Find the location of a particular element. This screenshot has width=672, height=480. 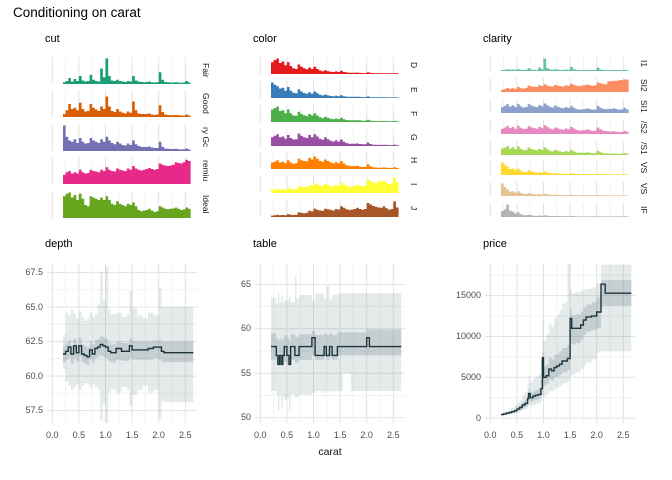

histogram-area-VS2 is located at coordinates (565, 129).